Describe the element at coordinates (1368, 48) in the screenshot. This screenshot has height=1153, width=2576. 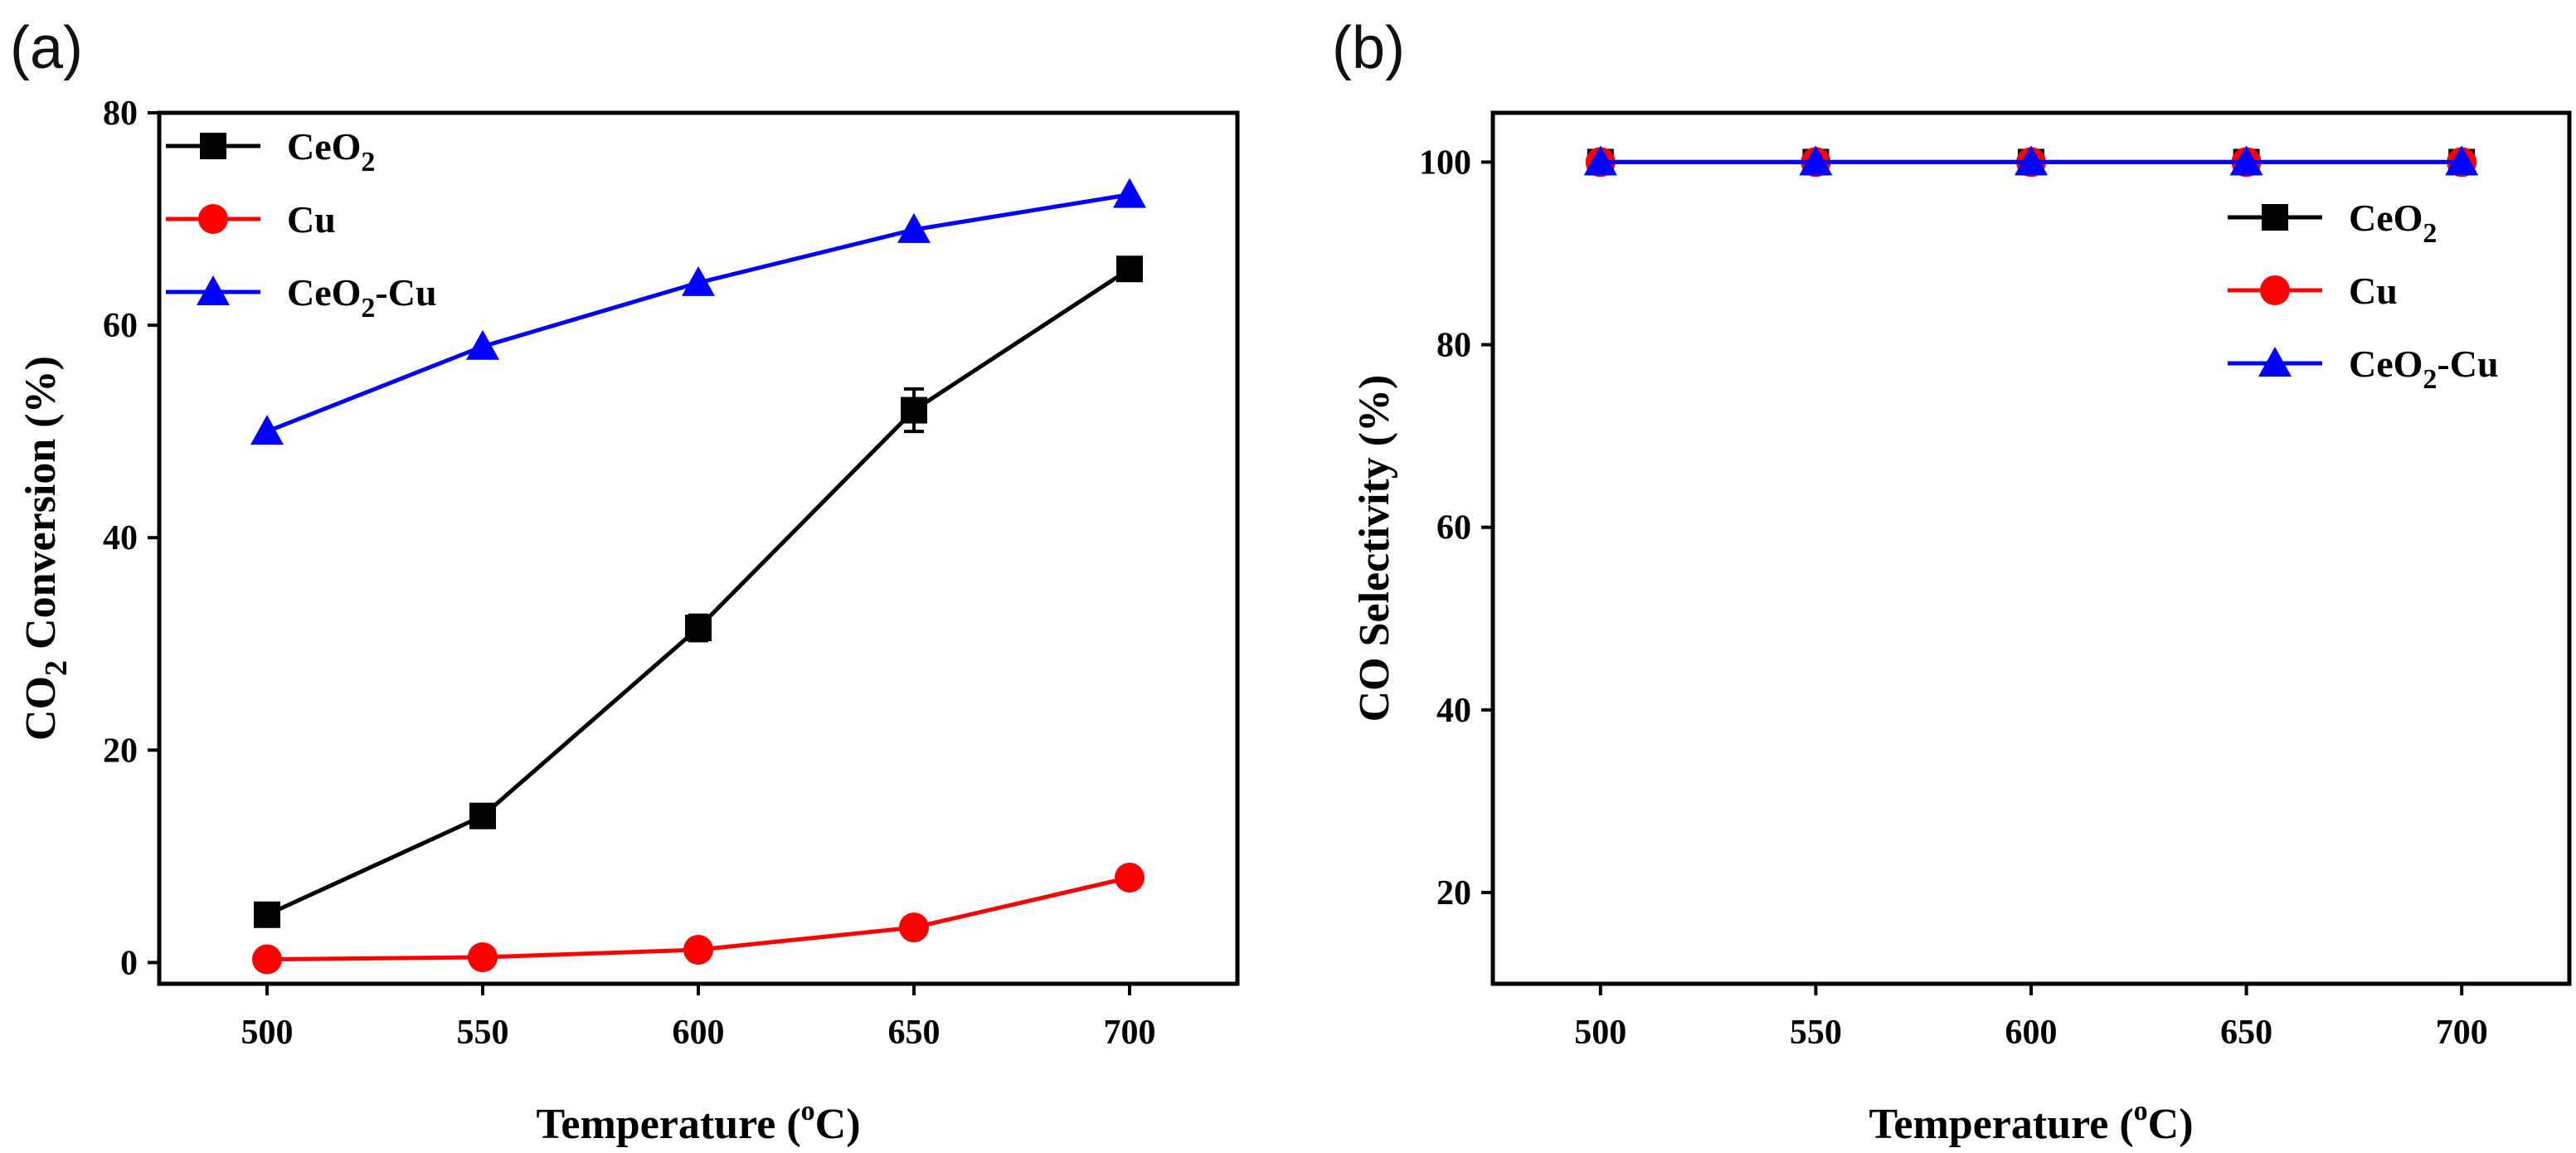
I see `panel-label: (b)` at that location.